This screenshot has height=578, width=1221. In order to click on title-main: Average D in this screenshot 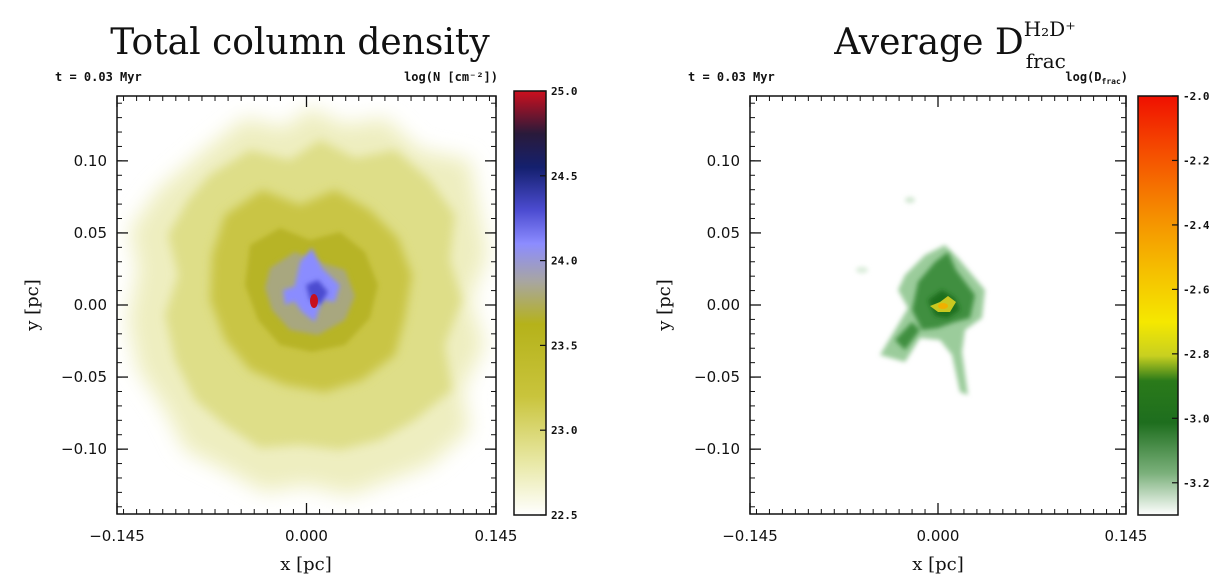, I will do `click(928, 42)`.